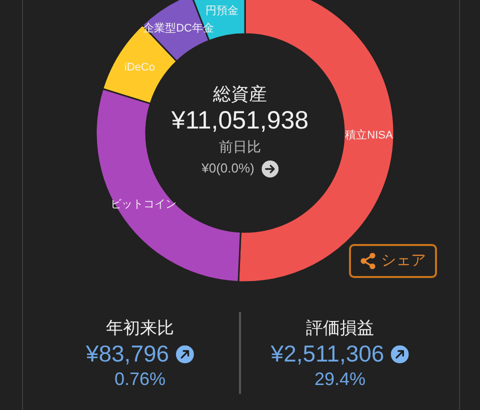 Image resolution: width=480 pixels, height=410 pixels. I want to click on text: ¥11,051,938, so click(240, 120).